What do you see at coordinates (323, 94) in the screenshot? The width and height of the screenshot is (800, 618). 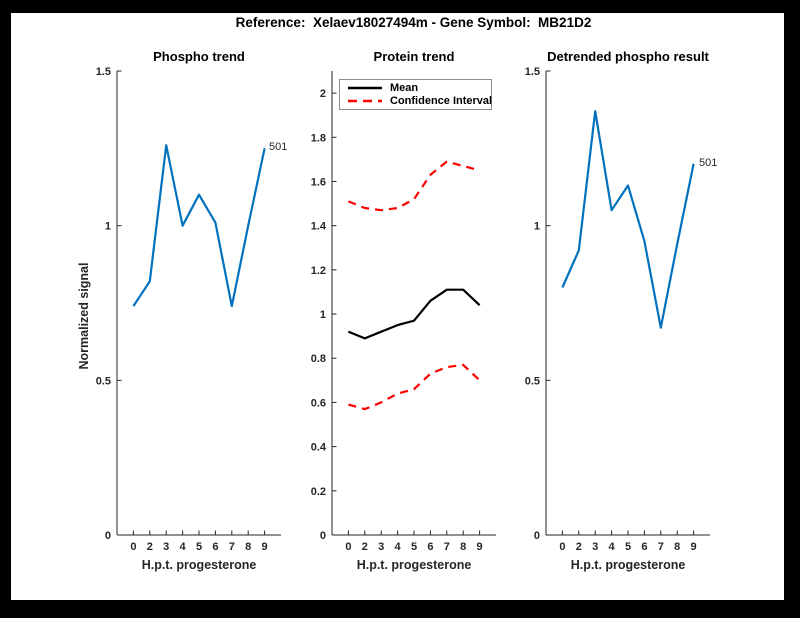 I see `y-tick-label: 2` at bounding box center [323, 94].